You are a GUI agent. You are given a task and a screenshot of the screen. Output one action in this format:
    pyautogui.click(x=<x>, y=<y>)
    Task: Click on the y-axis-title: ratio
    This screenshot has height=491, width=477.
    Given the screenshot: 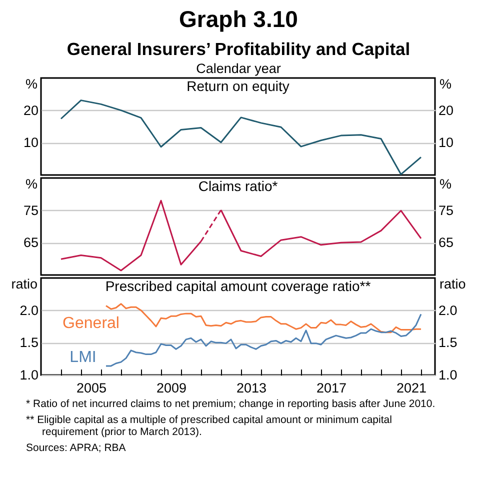 What is the action you would take?
    pyautogui.click(x=24, y=284)
    